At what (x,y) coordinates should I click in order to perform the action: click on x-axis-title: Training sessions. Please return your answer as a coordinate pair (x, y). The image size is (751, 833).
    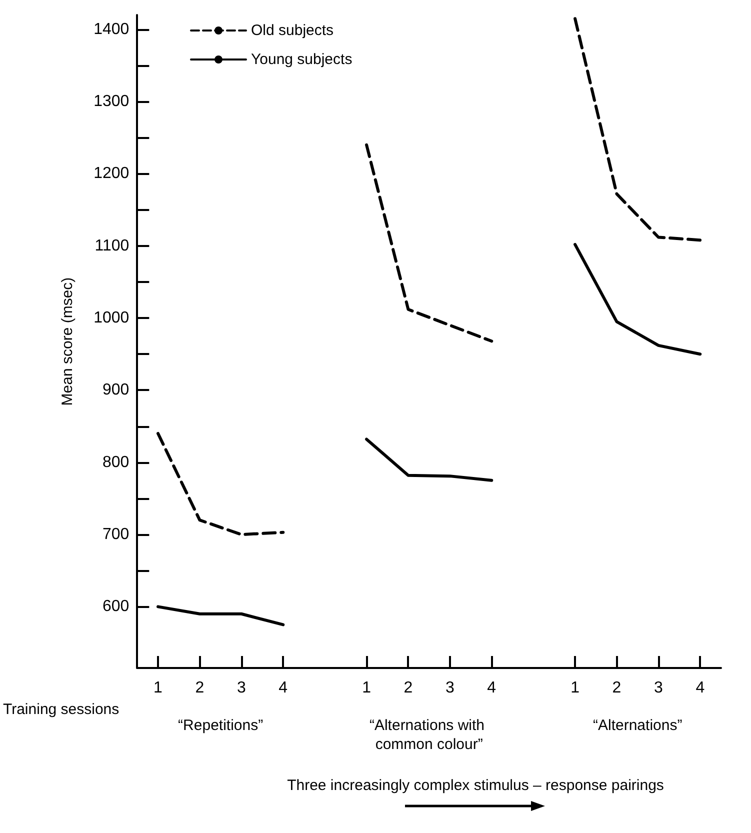
    Looking at the image, I should click on (61, 709).